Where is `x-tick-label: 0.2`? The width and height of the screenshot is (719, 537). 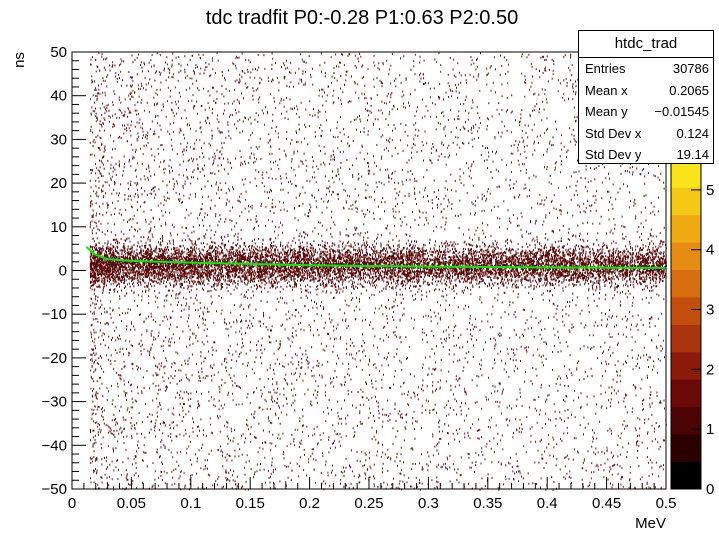
x-tick-label: 0.2 is located at coordinates (309, 503).